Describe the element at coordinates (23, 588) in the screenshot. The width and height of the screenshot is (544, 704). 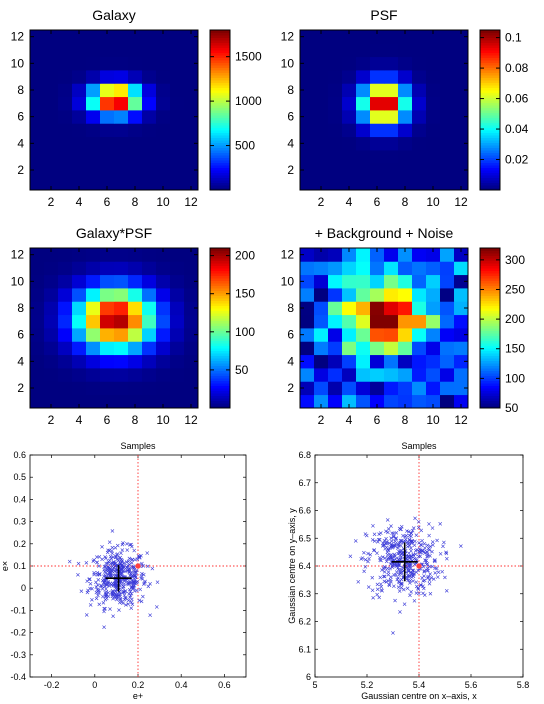
I see `y-tick-label: 0` at that location.